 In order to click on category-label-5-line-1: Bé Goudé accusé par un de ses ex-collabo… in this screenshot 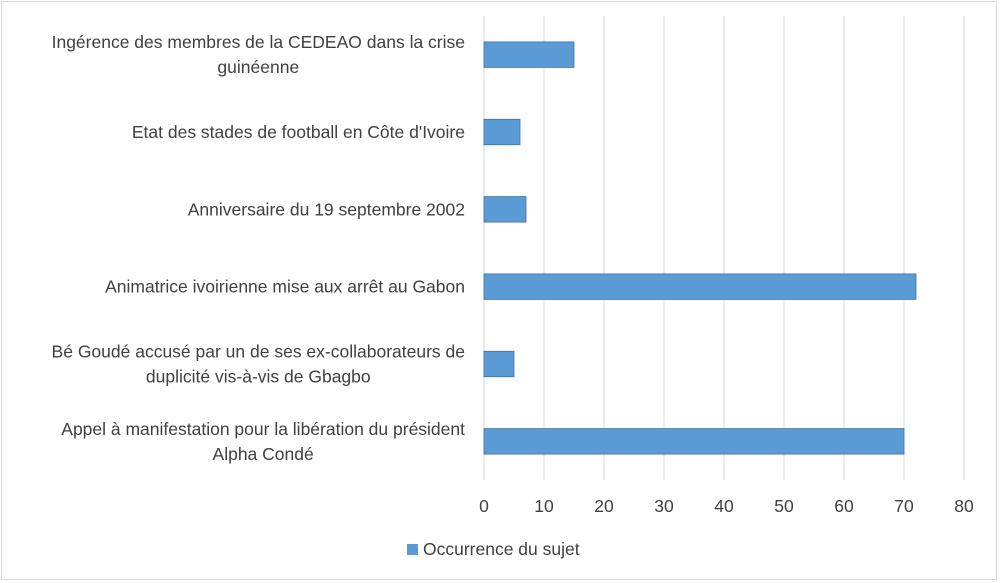, I will do `click(258, 352)`.